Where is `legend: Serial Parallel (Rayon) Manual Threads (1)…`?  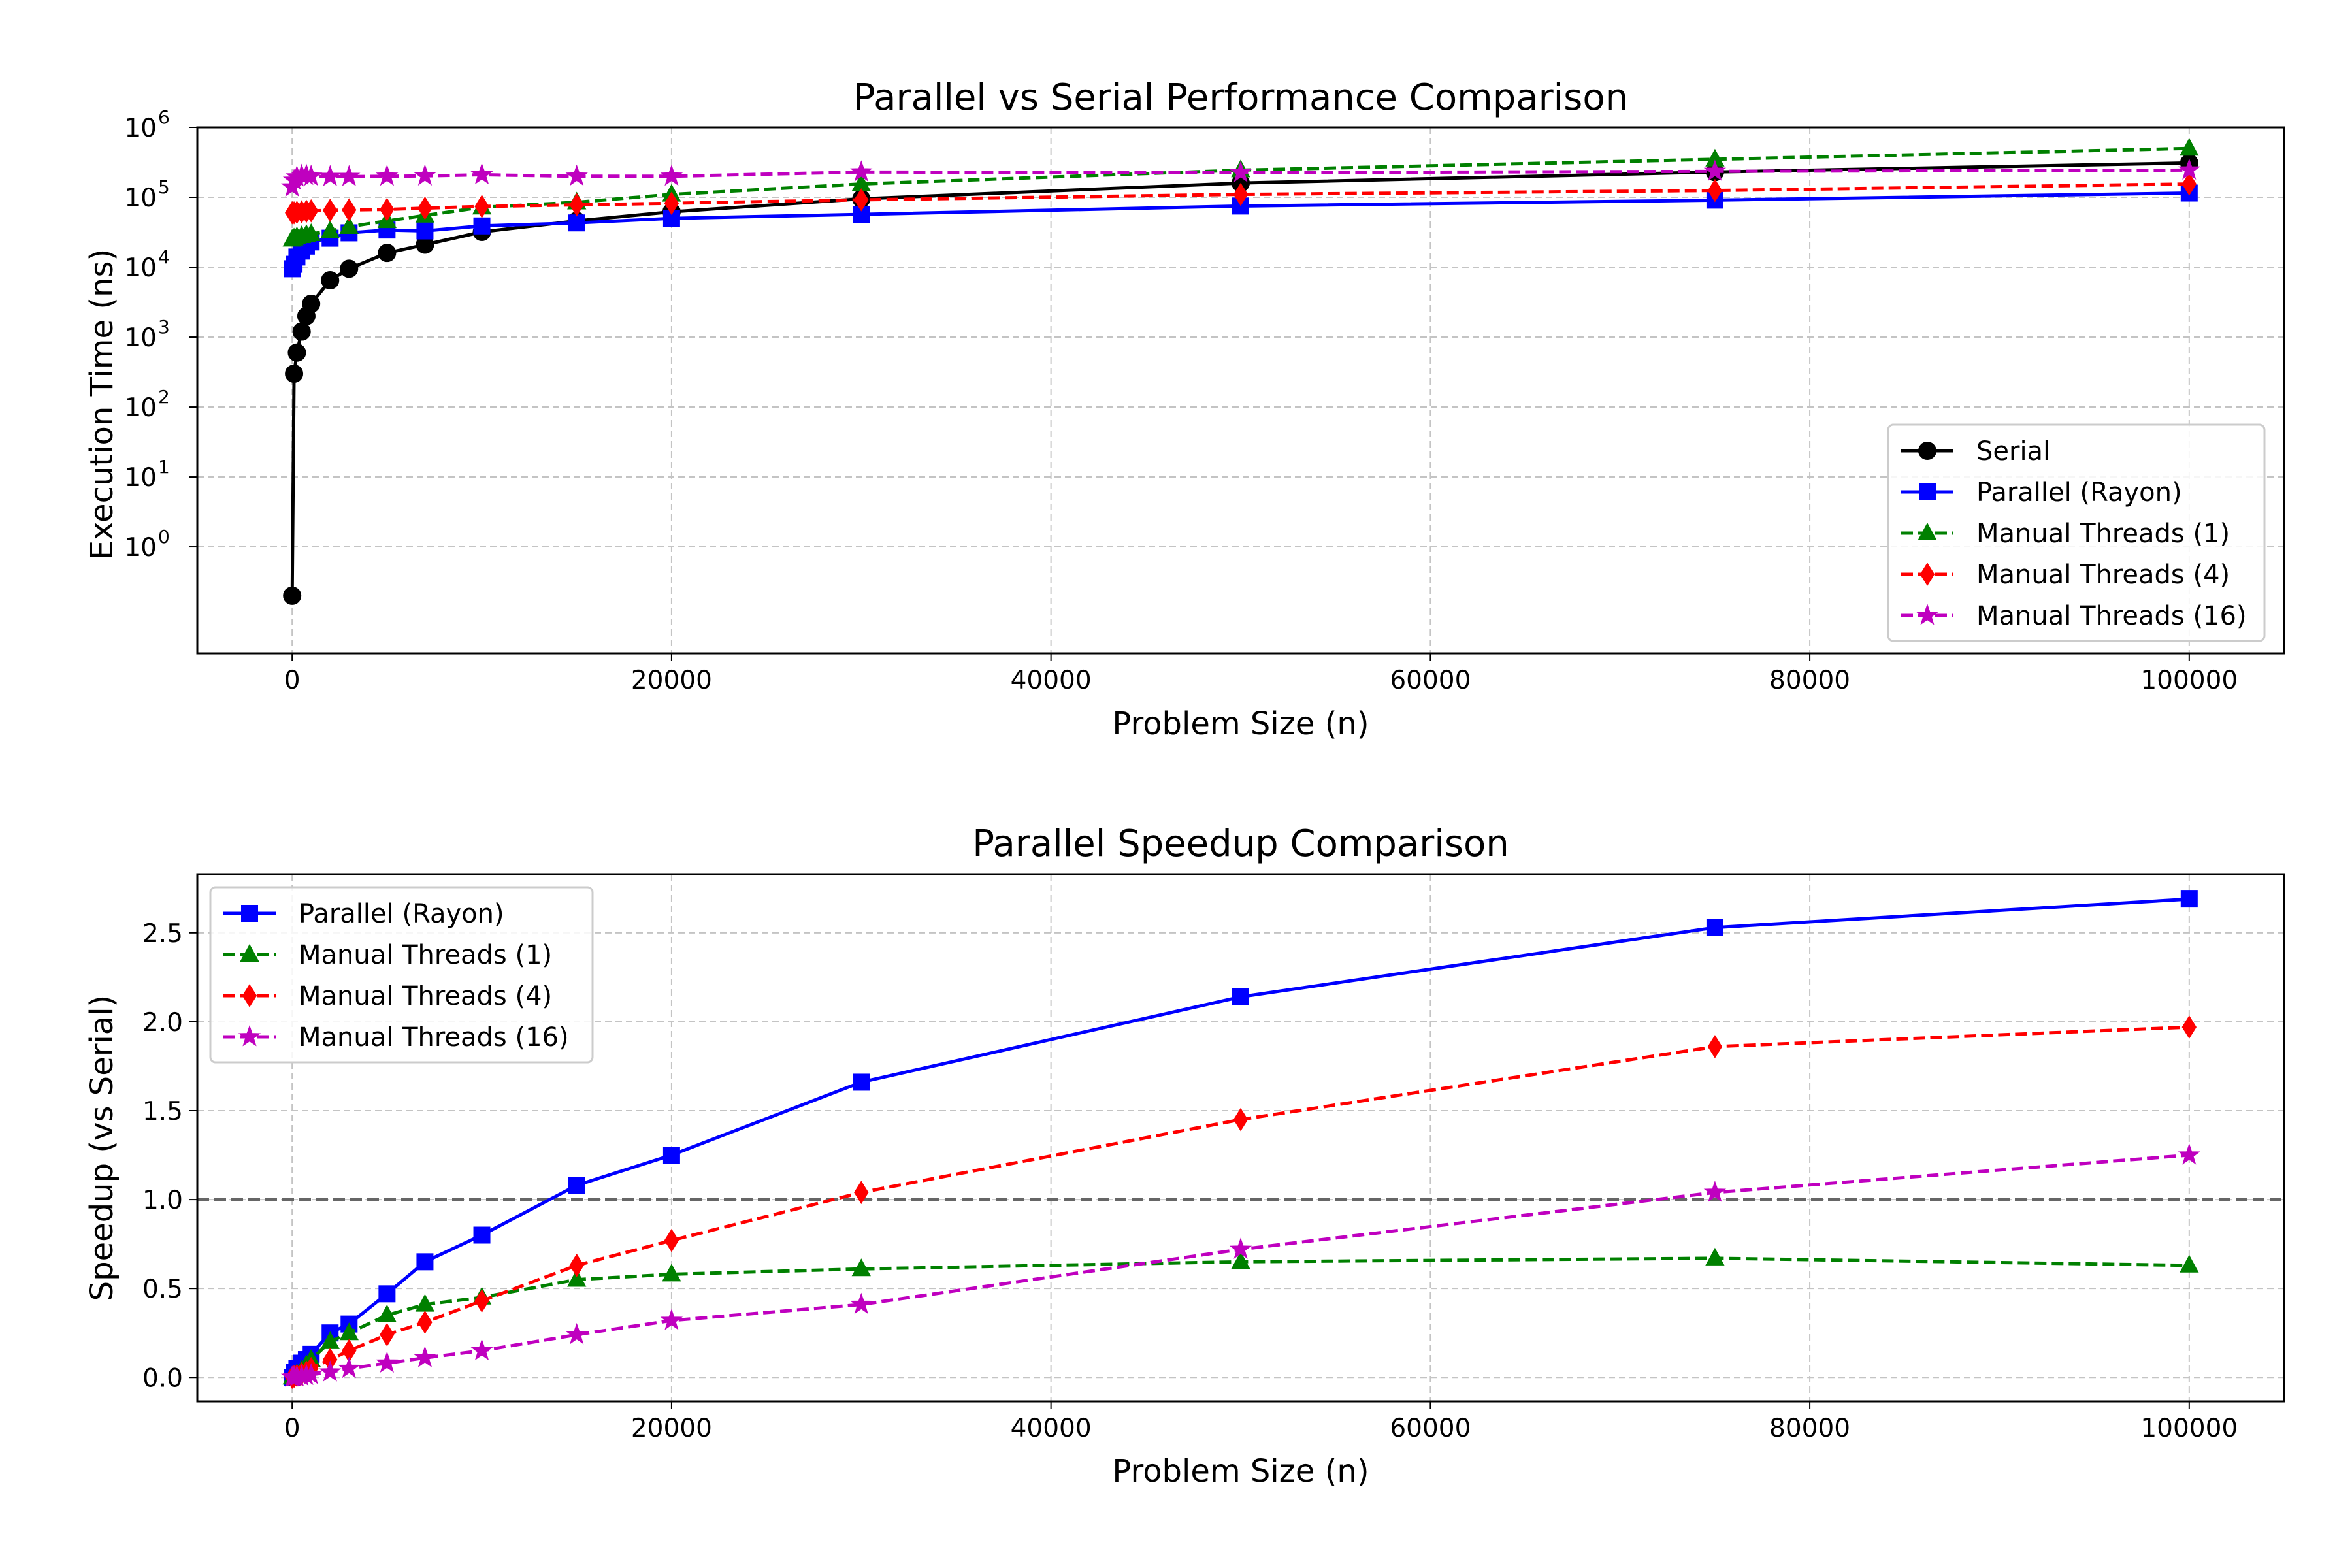 legend: Serial Parallel (Rayon) Manual Threads (1)… is located at coordinates (2076, 532).